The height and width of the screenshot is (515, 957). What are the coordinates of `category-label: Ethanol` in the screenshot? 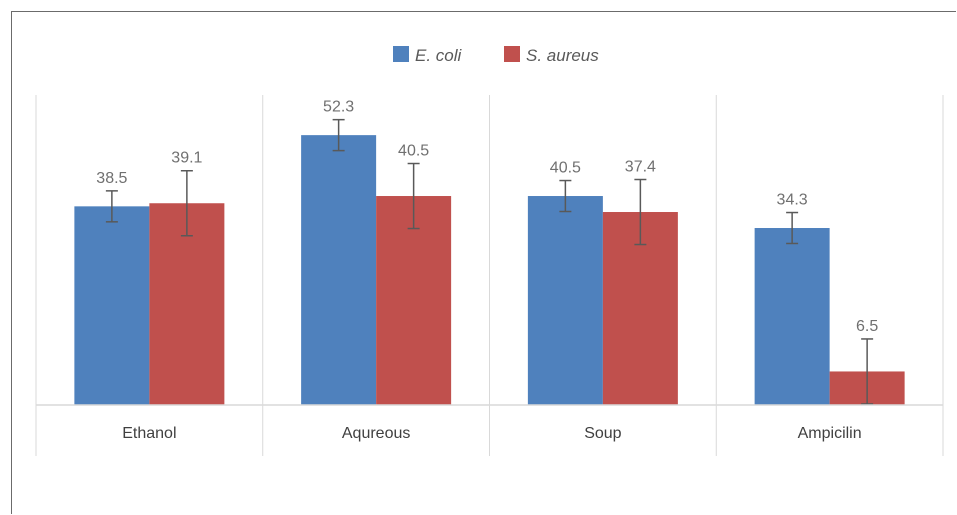 It's located at (149, 433).